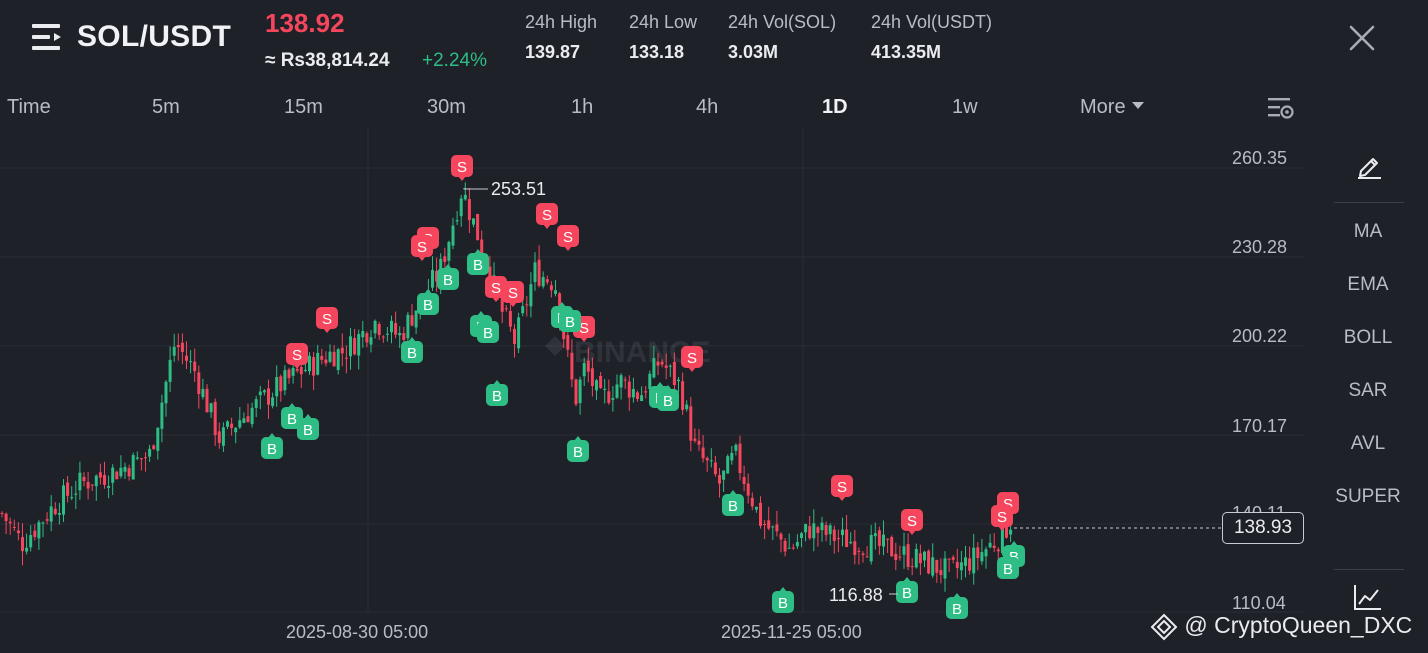  What do you see at coordinates (707, 107) in the screenshot?
I see `tab-4h: 4h` at bounding box center [707, 107].